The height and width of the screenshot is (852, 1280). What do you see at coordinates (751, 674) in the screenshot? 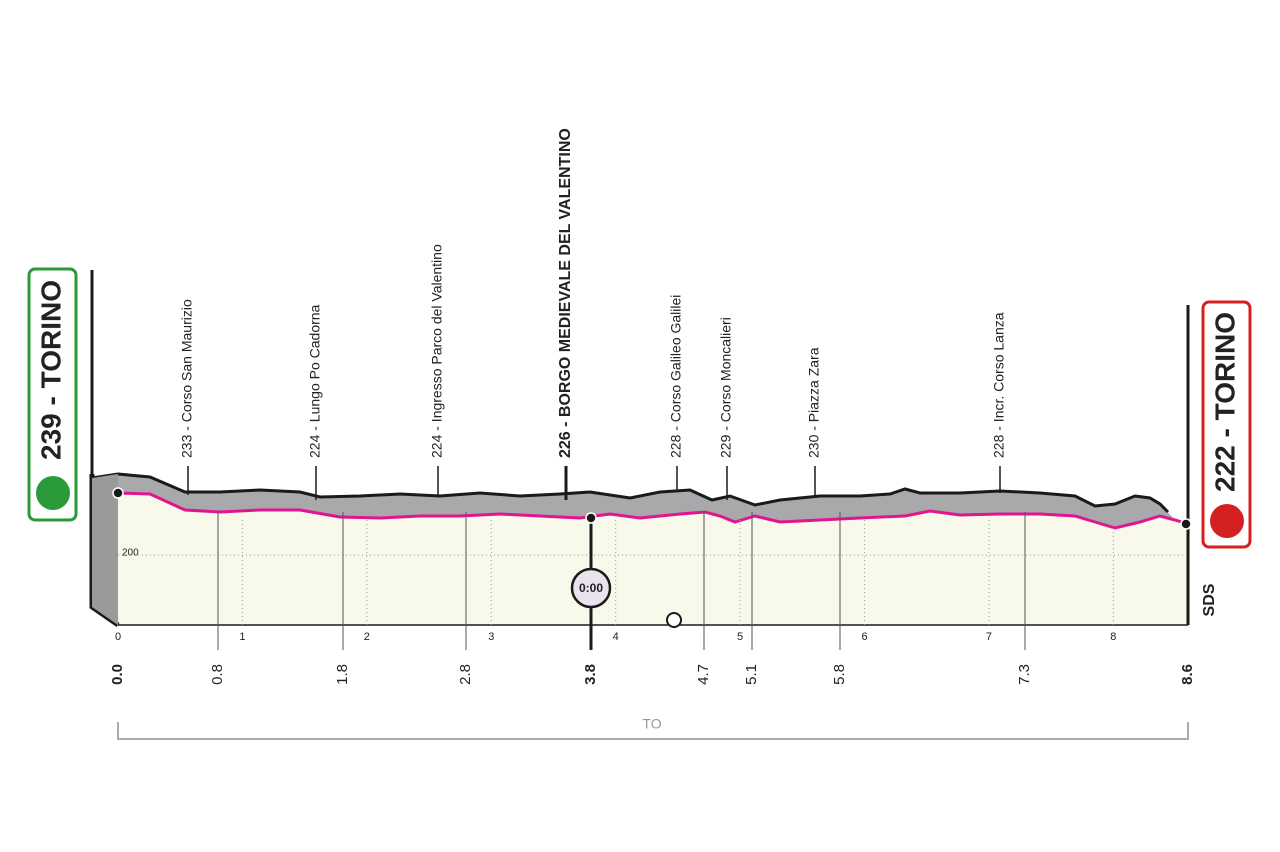
I see `distance-label: 5.1` at bounding box center [751, 674].